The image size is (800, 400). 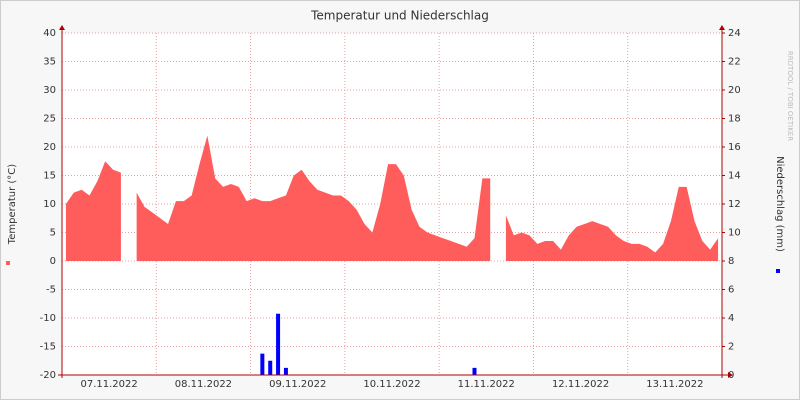 I want to click on y-tick-label: -10, so click(x=48, y=318).